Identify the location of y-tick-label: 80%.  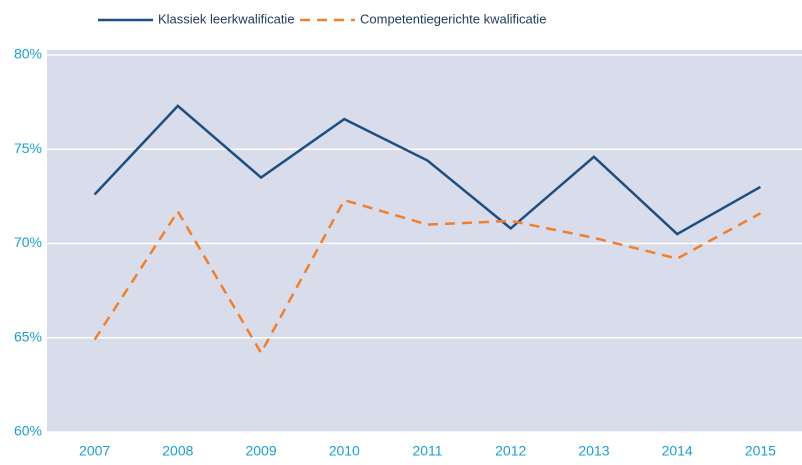
(28, 54).